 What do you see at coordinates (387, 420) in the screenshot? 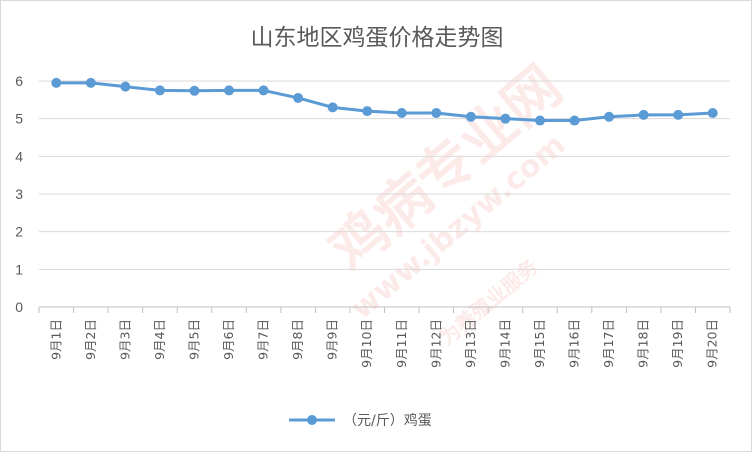
I see `legend-label: （元/斤）鸡蛋` at bounding box center [387, 420].